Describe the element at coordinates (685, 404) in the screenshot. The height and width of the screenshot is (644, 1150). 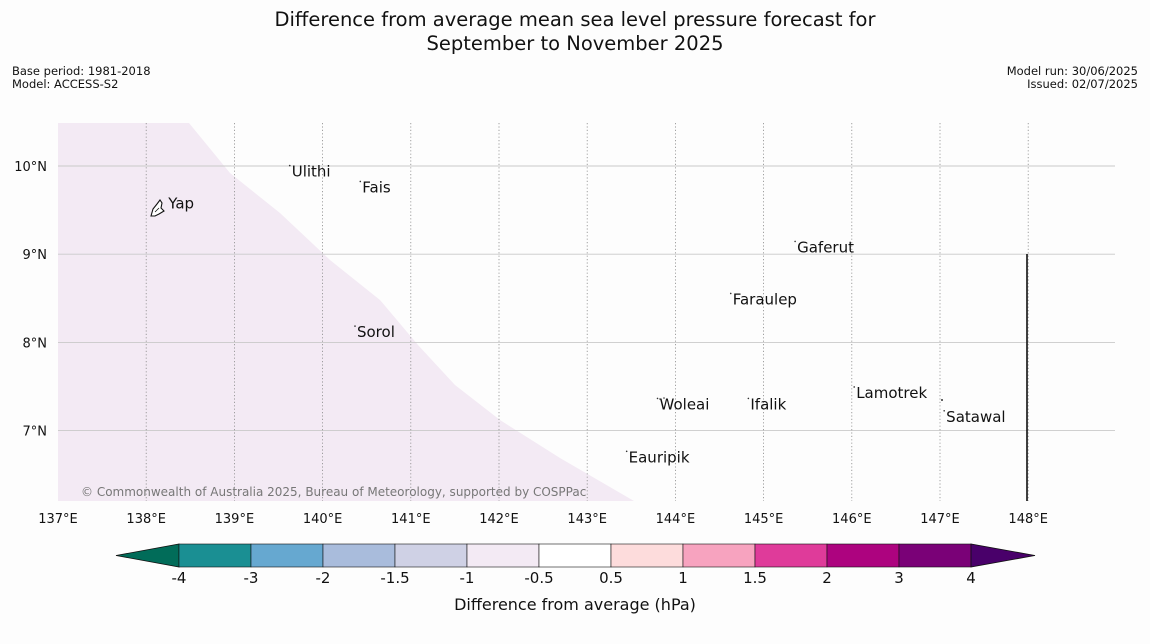
I see `place-label-woleai: Woleai` at that location.